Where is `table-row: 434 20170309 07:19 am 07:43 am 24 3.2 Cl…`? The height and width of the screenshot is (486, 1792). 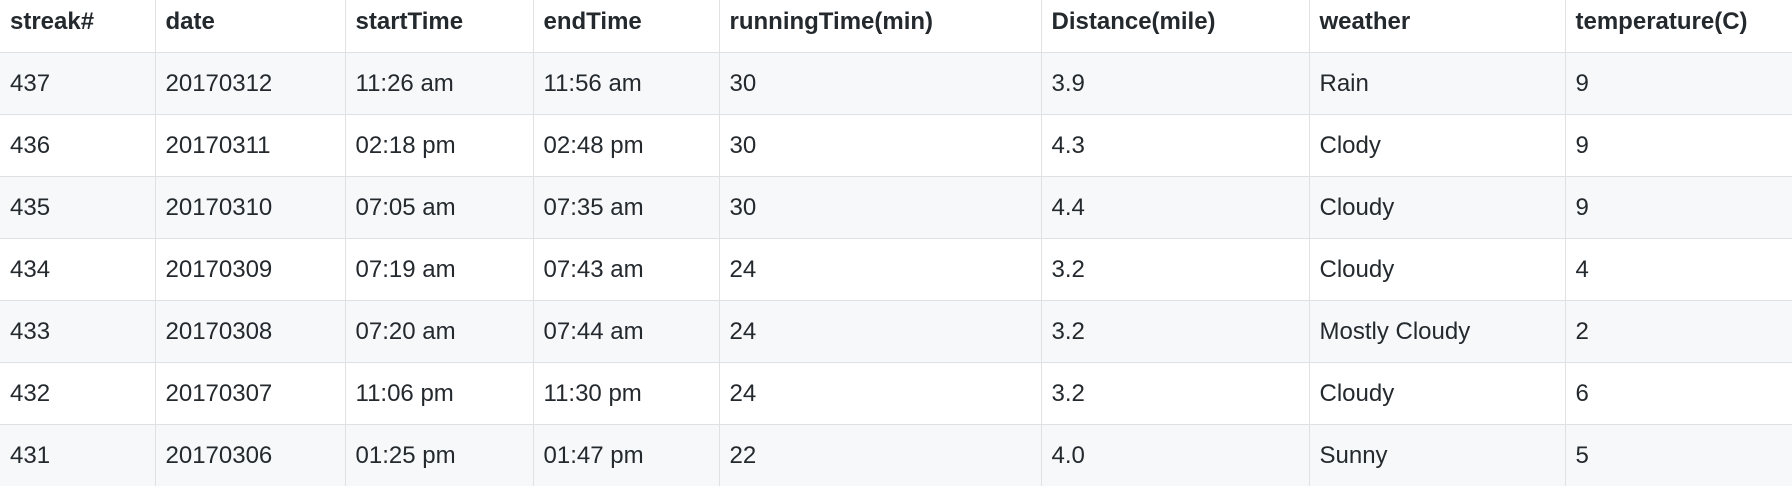 table-row: 434 20170309 07:19 am 07:43 am 24 3.2 Cl… is located at coordinates (896, 269).